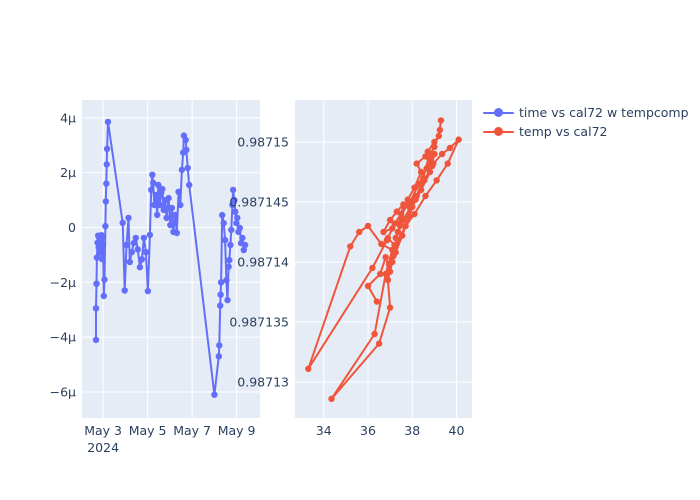 The image size is (700, 500). What do you see at coordinates (586, 112) in the screenshot?
I see `legend-item-time-vs-cal72-w-tempcomp: time vs cal72 w tempcomp` at bounding box center [586, 112].